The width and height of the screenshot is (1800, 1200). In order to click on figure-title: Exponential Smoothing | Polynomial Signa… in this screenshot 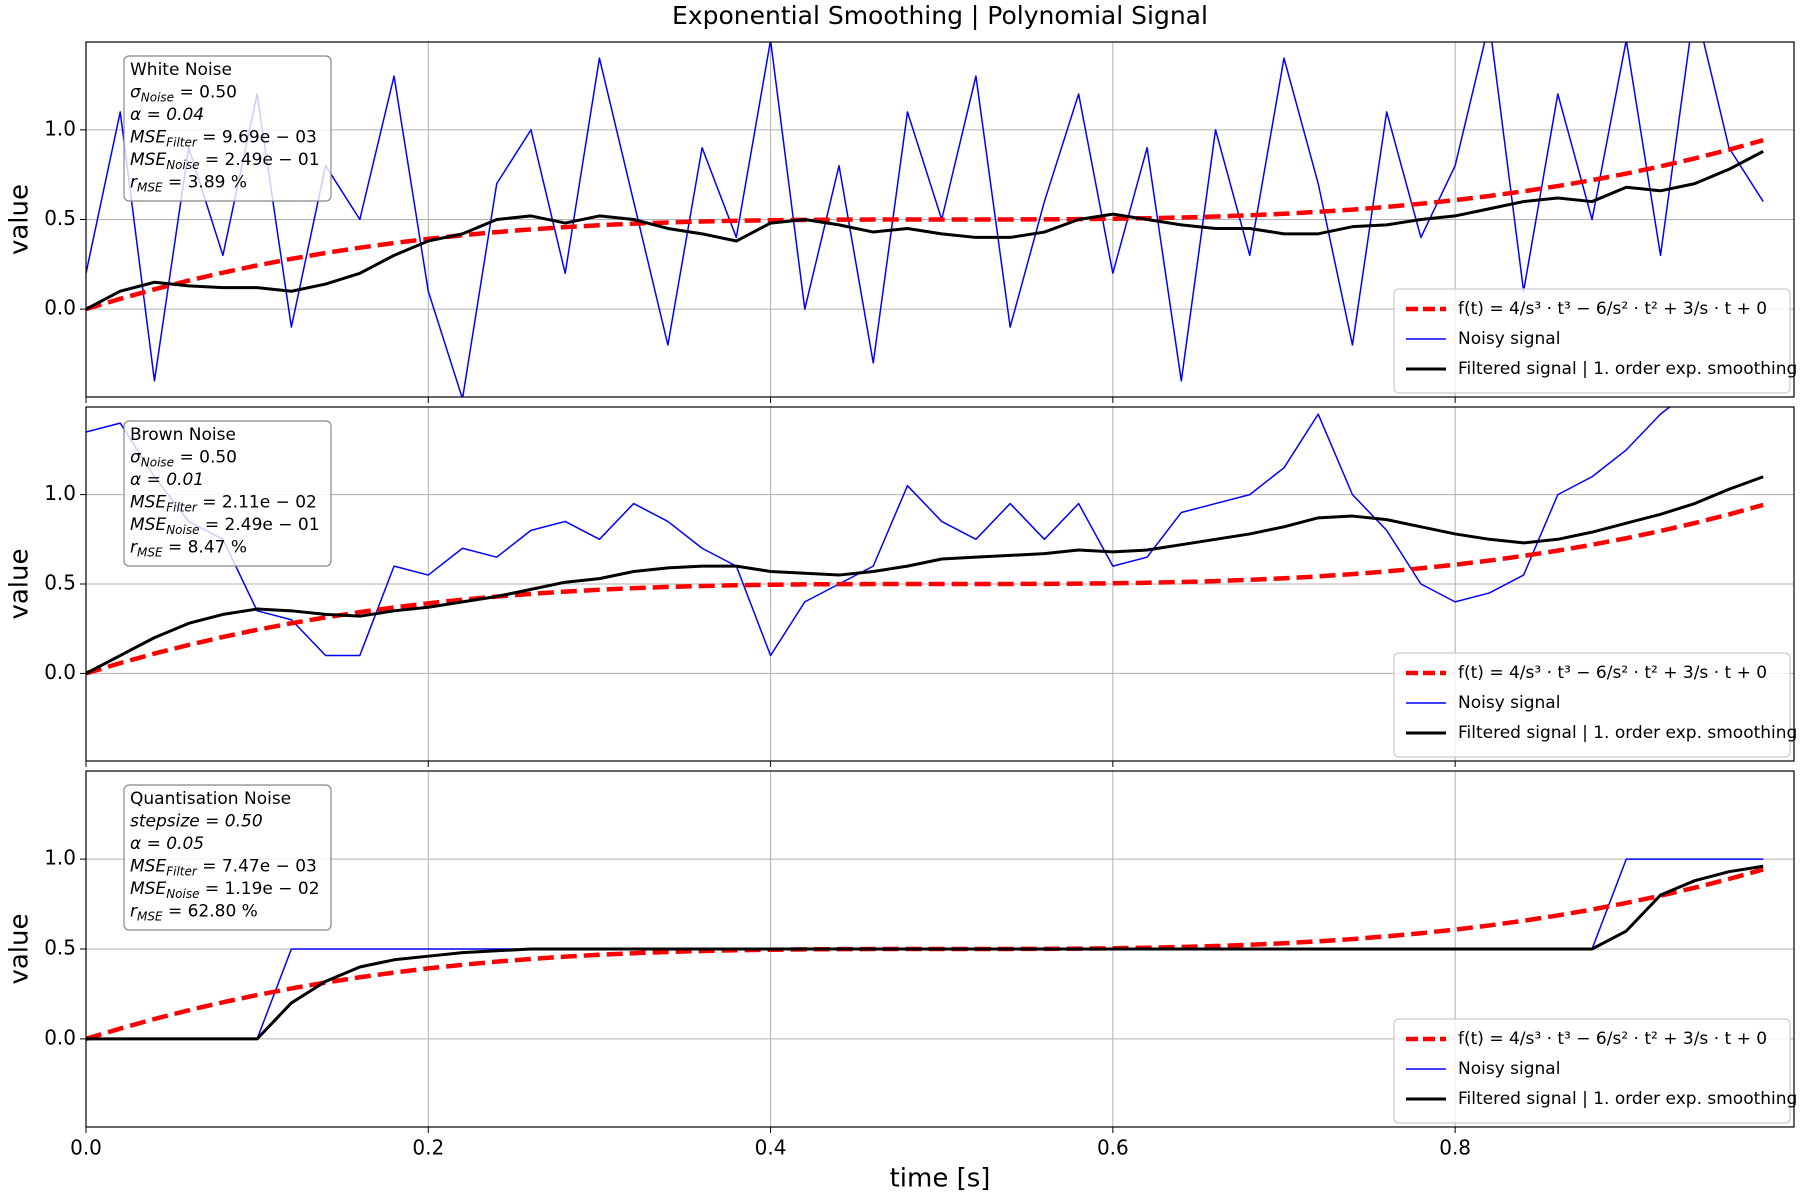, I will do `click(940, 15)`.